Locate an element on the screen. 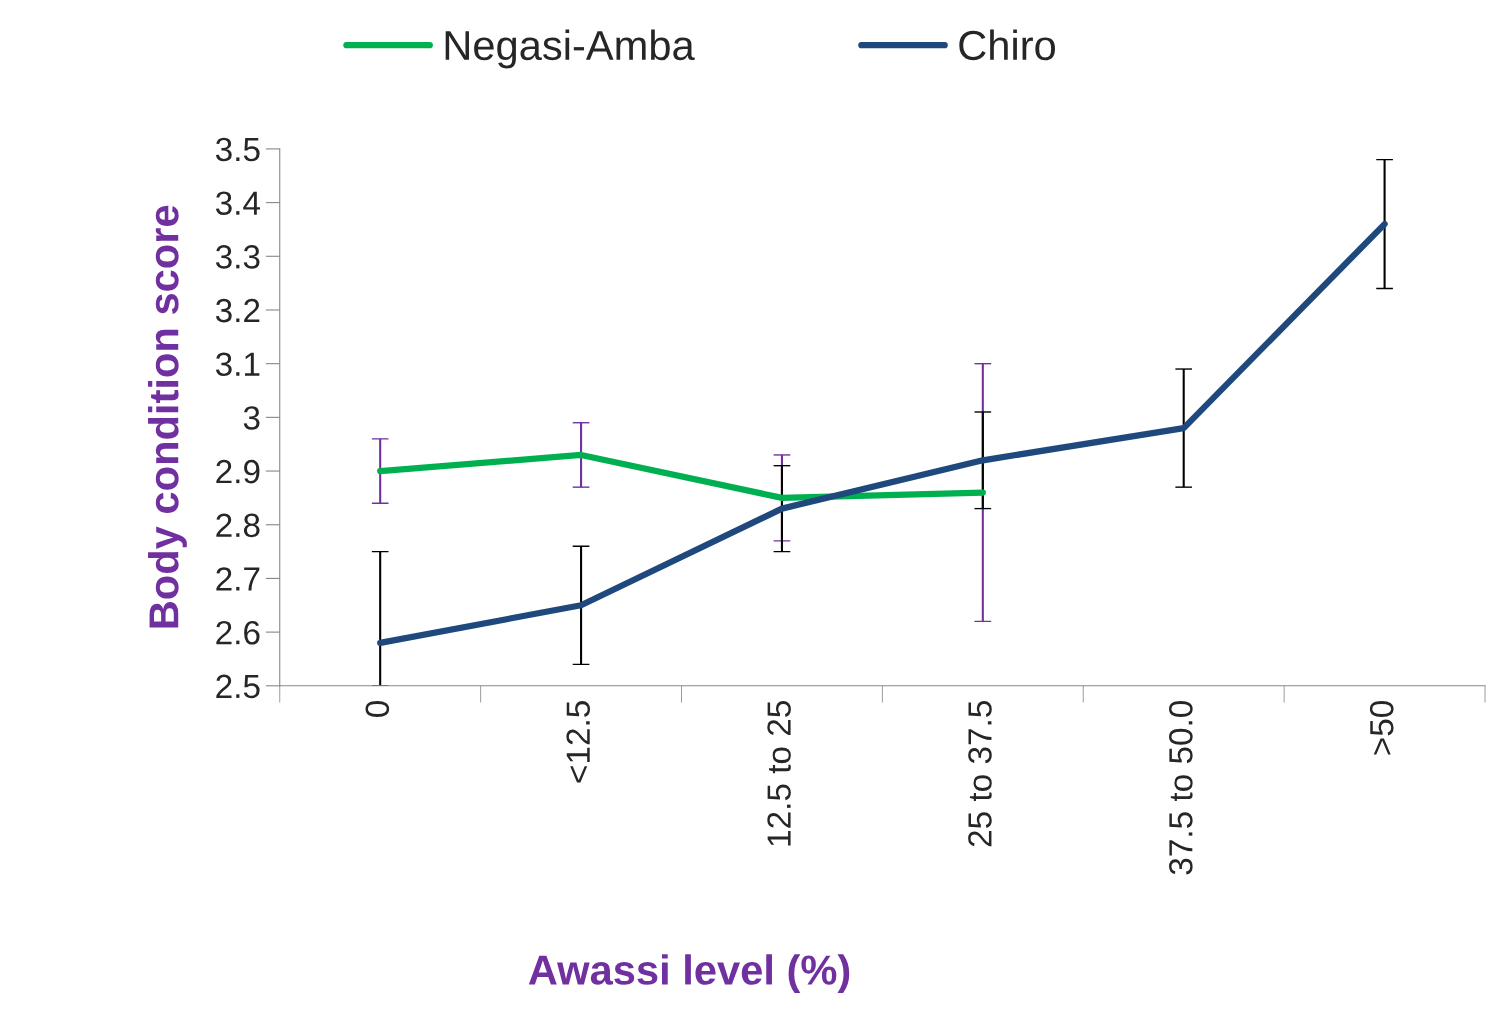 This screenshot has height=1013, width=1488. y-tick-label: 3.2 is located at coordinates (237, 310).